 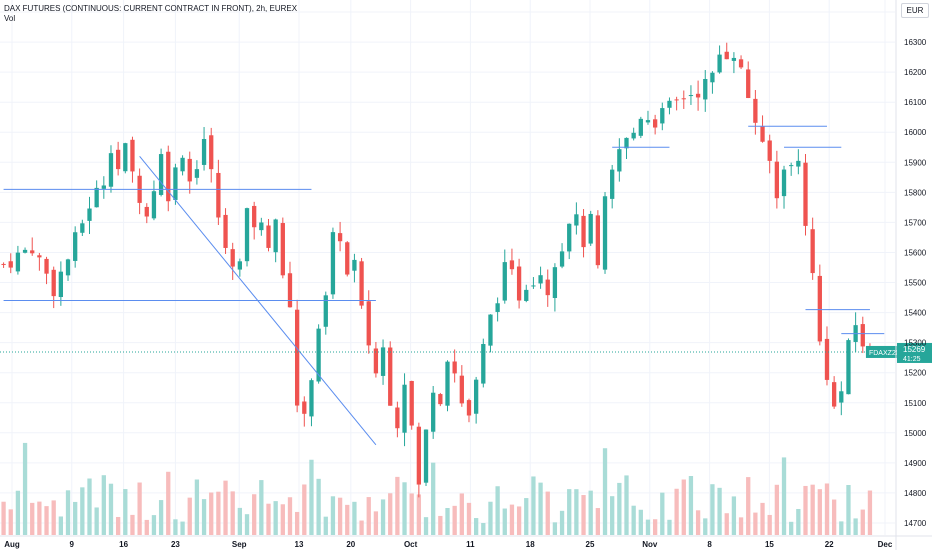 What do you see at coordinates (470, 544) in the screenshot?
I see `x-tick-label: 11` at bounding box center [470, 544].